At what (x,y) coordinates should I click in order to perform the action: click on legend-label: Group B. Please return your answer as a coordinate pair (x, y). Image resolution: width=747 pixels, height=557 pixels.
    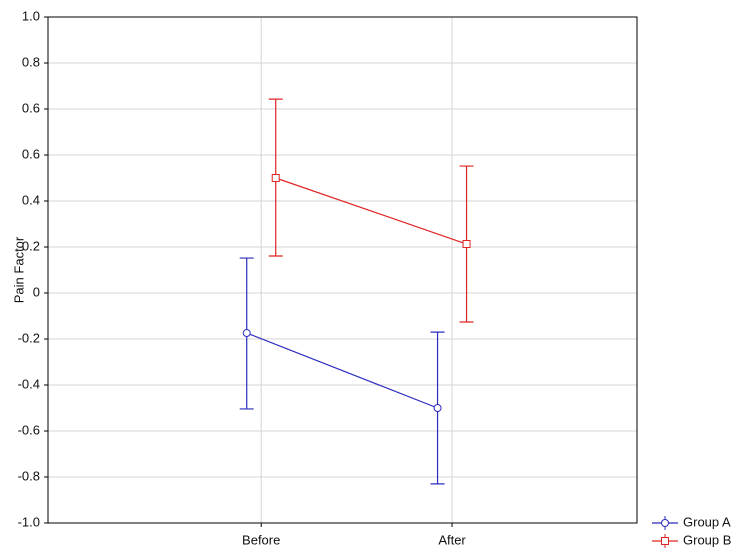
    Looking at the image, I should click on (707, 539).